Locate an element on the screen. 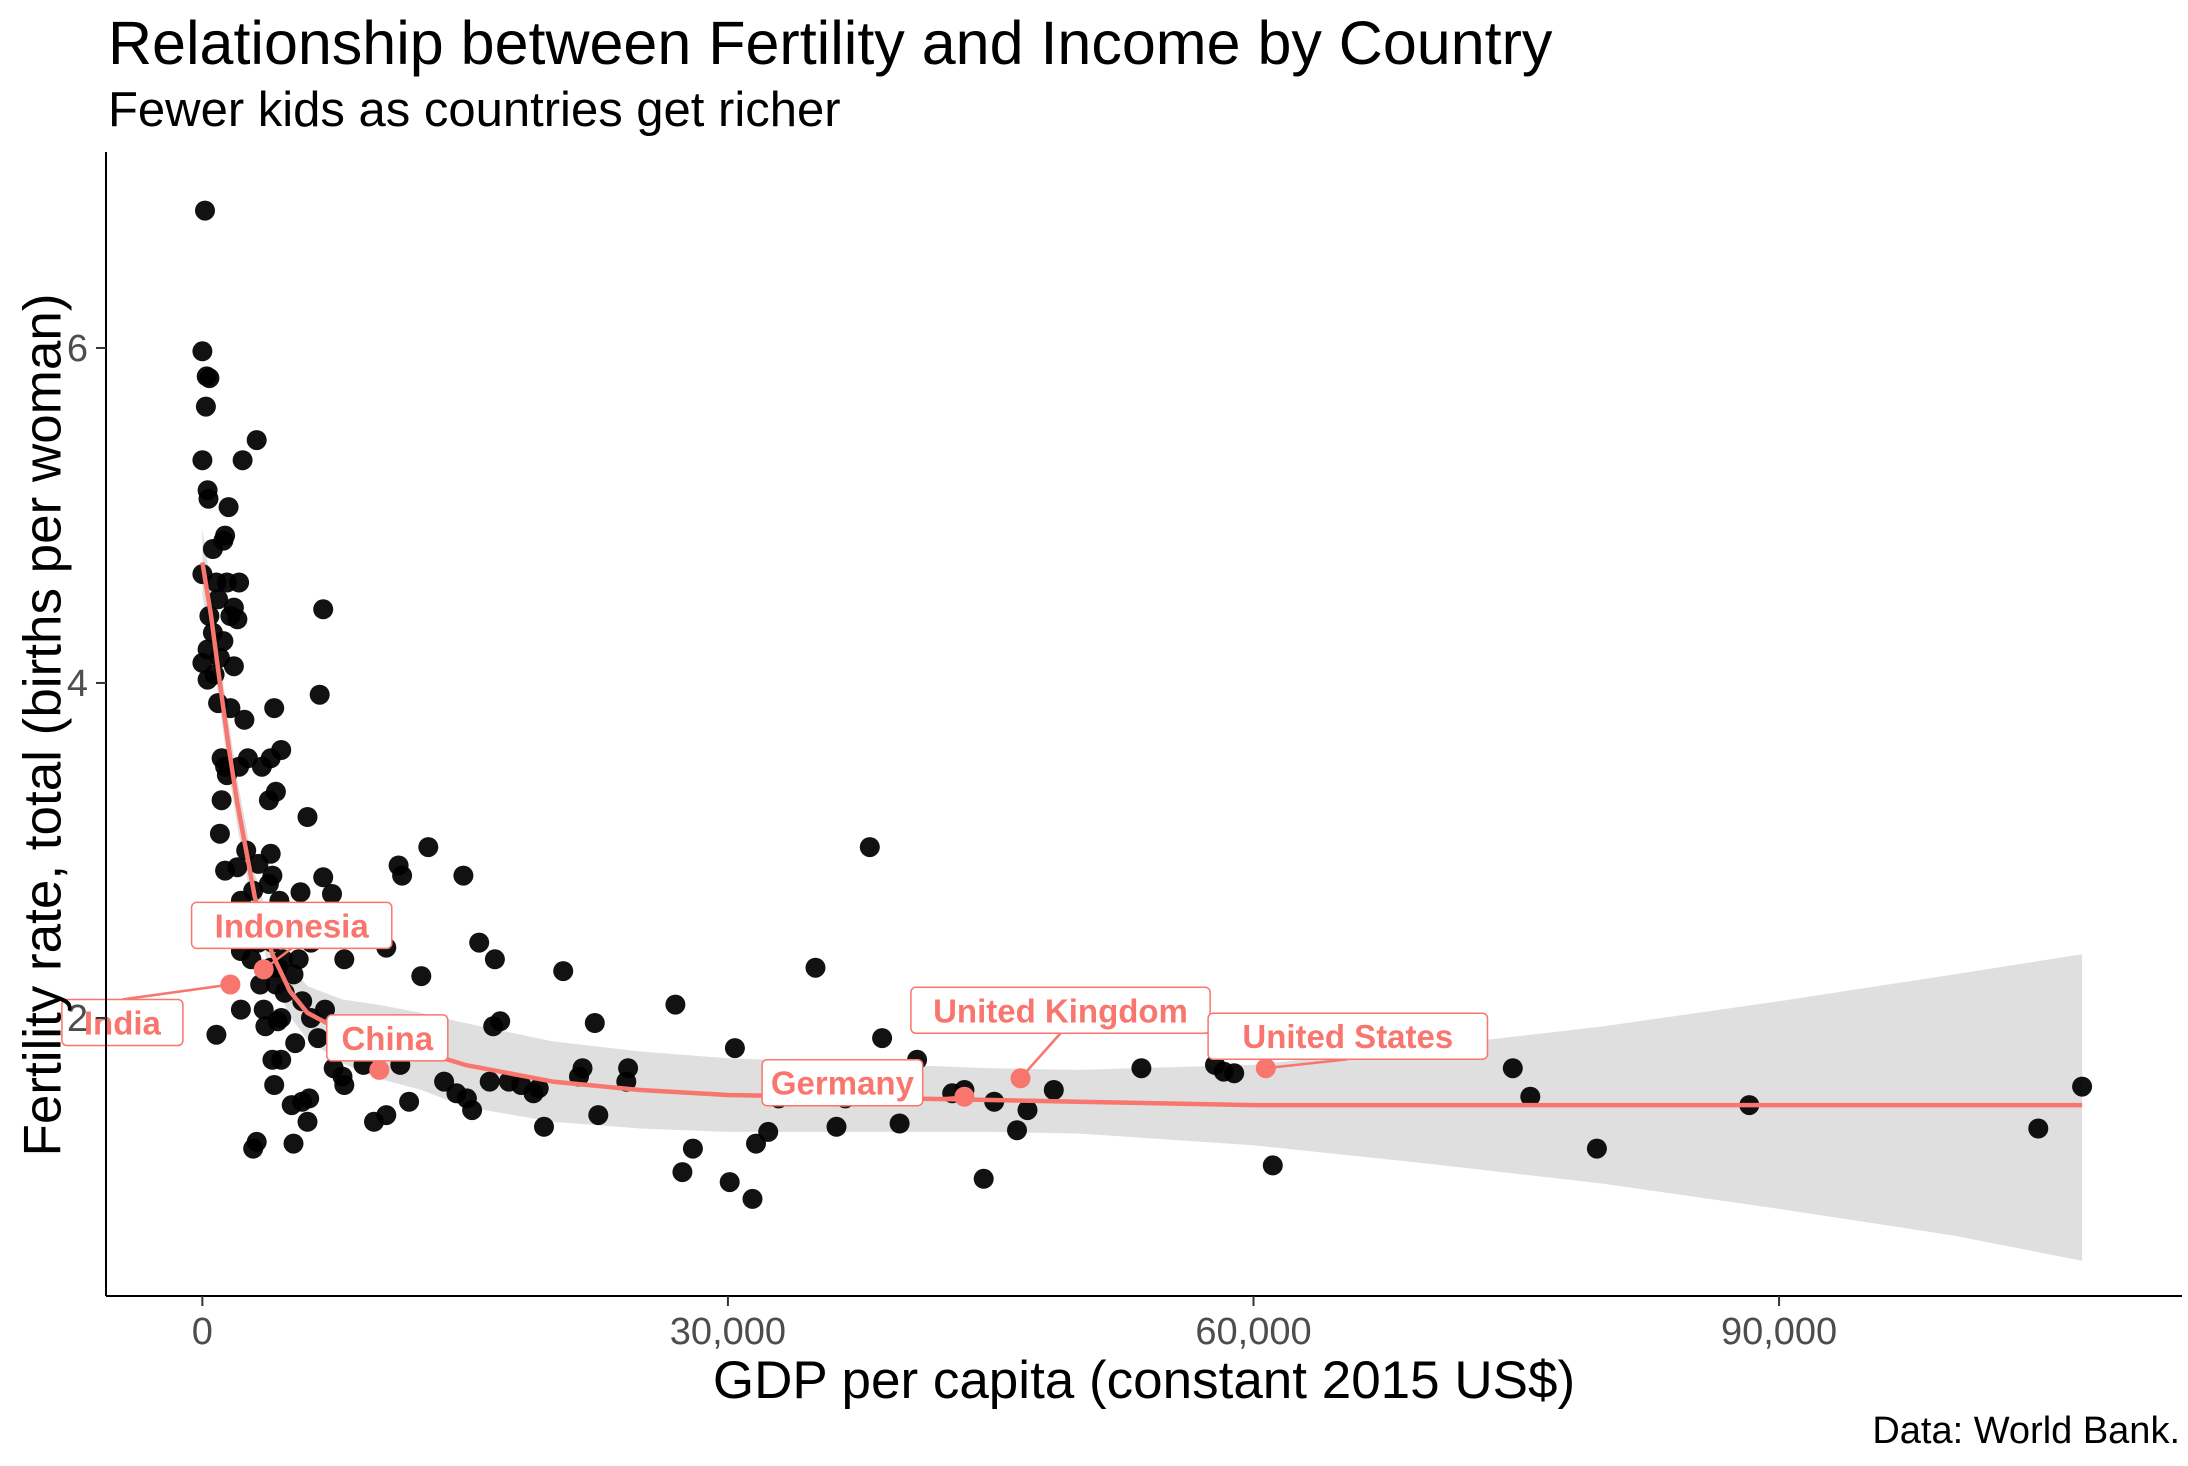 The image size is (2188, 1466). country-label: Germany is located at coordinates (843, 1083).